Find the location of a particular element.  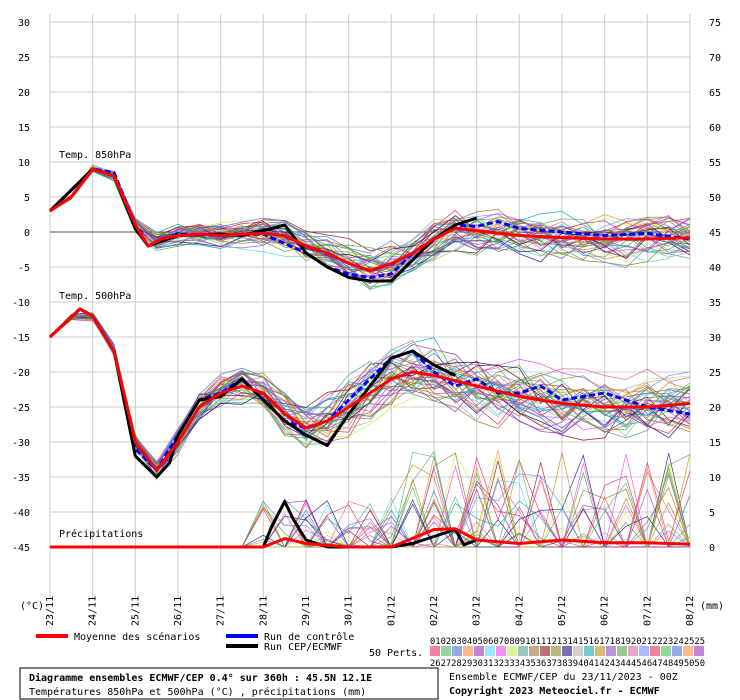

left-tick-label: 5 is located at coordinates (27, 198).